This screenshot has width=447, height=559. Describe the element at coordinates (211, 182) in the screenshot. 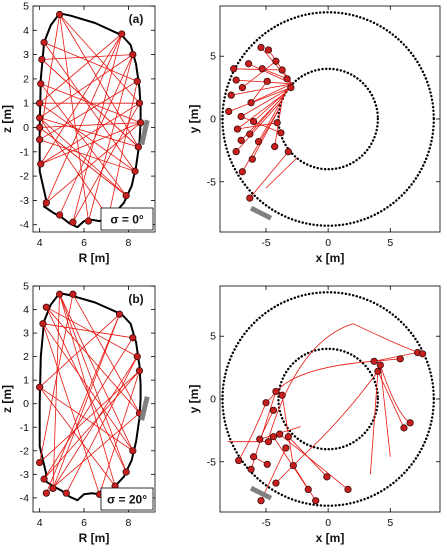

I see `y-tick-label: -5` at that location.